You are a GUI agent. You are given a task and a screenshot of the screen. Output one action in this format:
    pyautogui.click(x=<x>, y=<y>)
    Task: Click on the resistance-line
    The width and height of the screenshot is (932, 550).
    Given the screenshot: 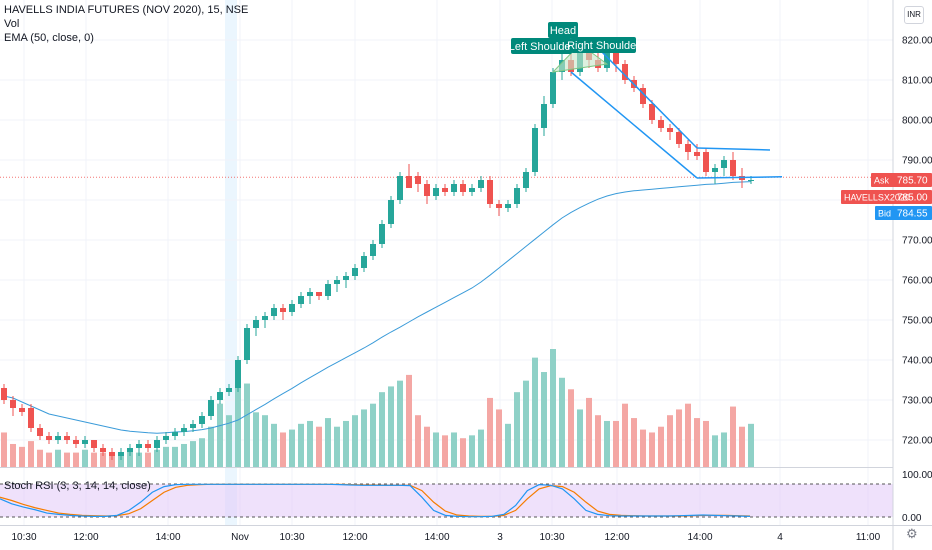 What is the action you would take?
    pyautogui.click(x=733, y=149)
    